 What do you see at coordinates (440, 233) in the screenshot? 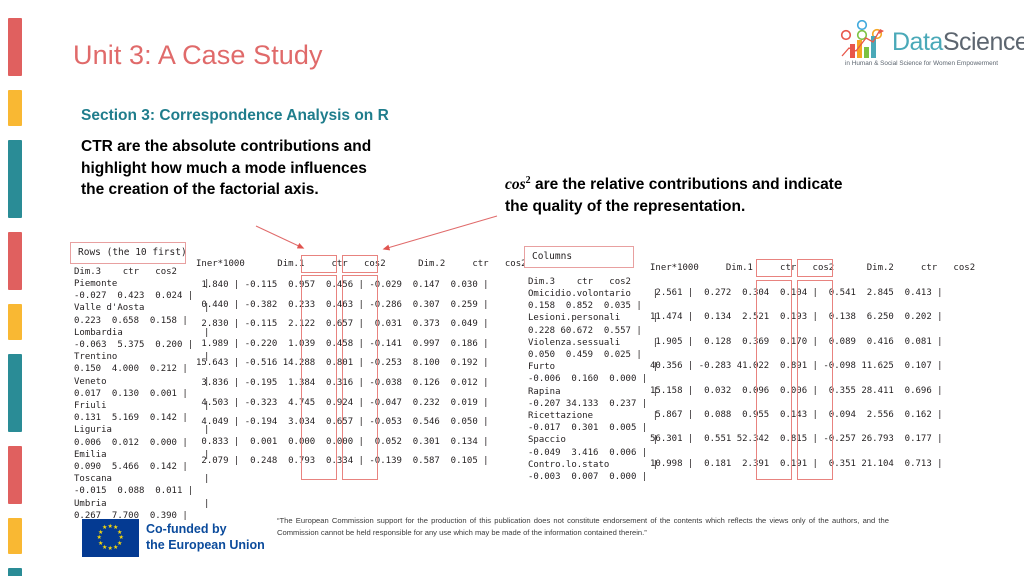
I see `arrow-to-cos2` at bounding box center [440, 233].